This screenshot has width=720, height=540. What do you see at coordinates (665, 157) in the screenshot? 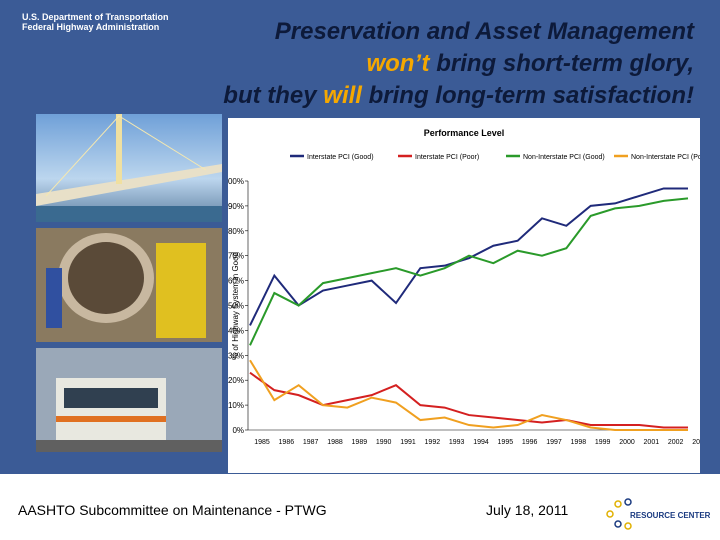
I see `legend-label: Non-Interstate PCI (Poor)` at bounding box center [665, 157].